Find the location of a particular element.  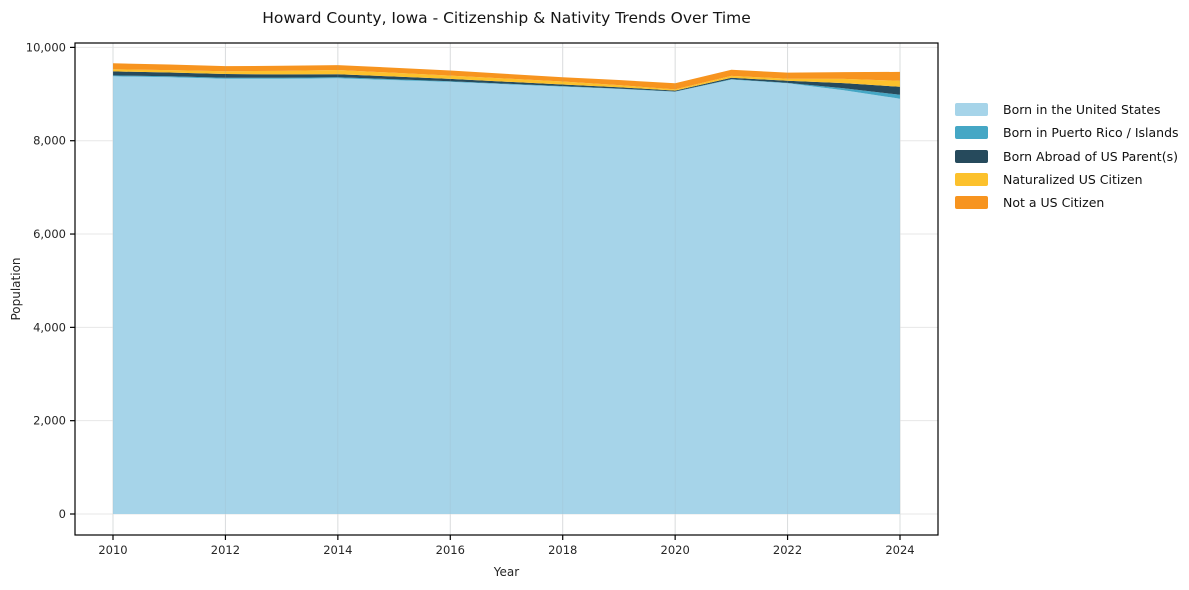

x-tick-label: 2024 is located at coordinates (899, 550).